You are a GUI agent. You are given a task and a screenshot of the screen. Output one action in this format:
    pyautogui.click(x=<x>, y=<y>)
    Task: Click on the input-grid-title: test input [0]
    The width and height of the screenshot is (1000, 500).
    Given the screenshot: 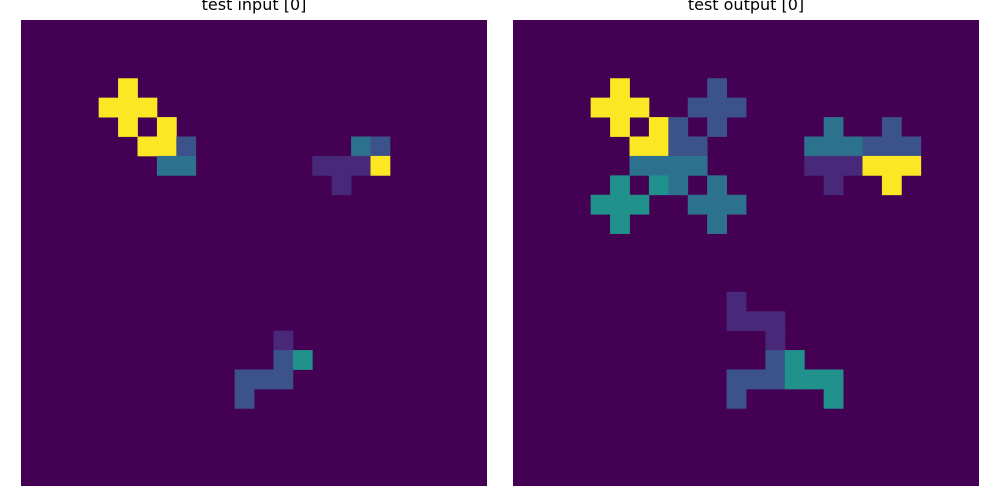 What is the action you would take?
    pyautogui.click(x=254, y=7)
    